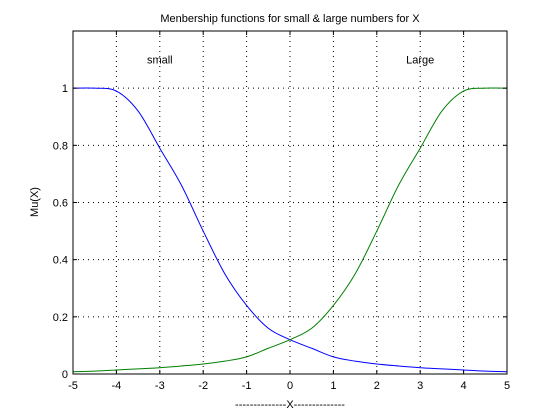 Image resolution: width=560 pixels, height=420 pixels. What do you see at coordinates (290, 386) in the screenshot?
I see `x-tick-label: 0` at bounding box center [290, 386].